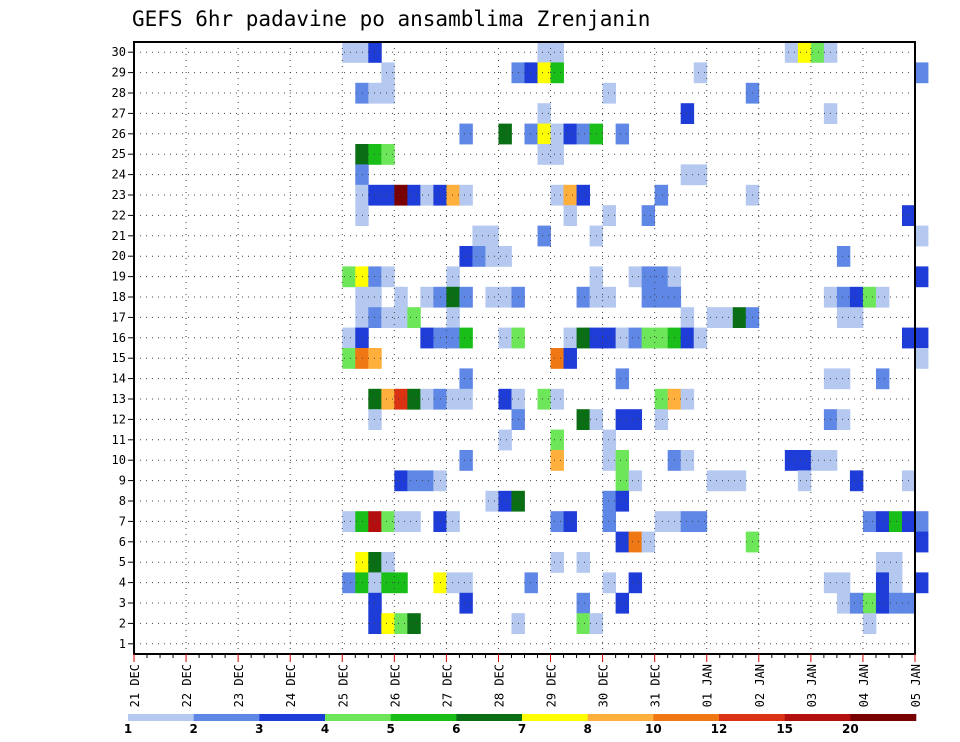 The image size is (960, 742). Describe the element at coordinates (122, 501) in the screenshot. I see `y-tick-label: 8` at that location.